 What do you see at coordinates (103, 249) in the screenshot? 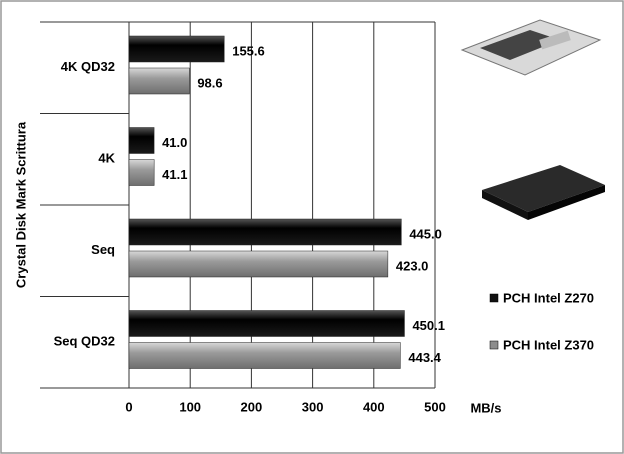
I see `y-tick-label: Seq` at bounding box center [103, 249].